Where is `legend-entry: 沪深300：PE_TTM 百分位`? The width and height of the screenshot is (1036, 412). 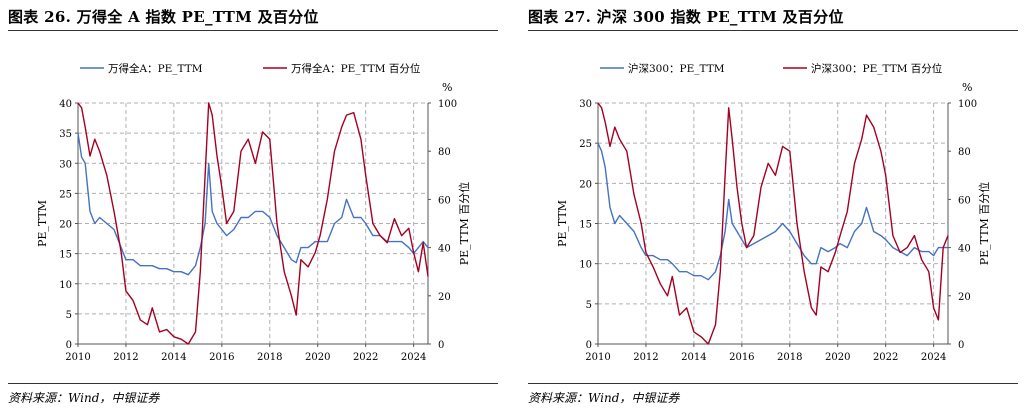
legend-entry: 沪深300：PE_TTM 百分位 is located at coordinates (877, 68).